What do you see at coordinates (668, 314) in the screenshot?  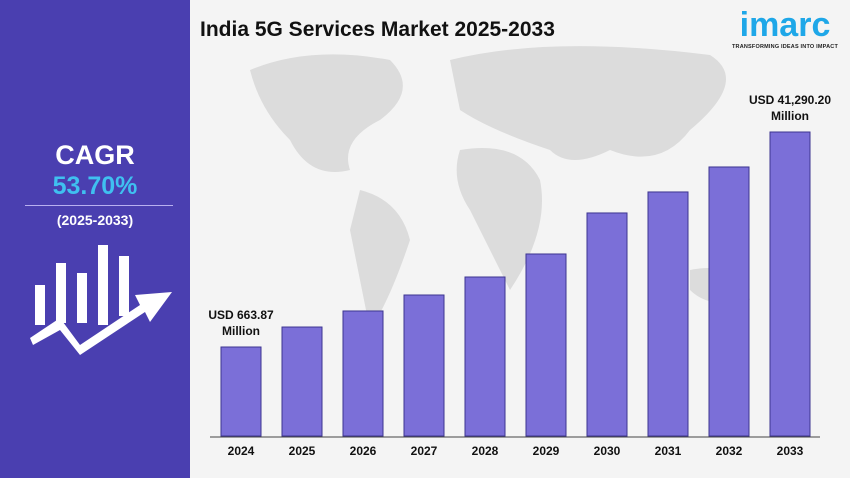 I see `bar-2031` at bounding box center [668, 314].